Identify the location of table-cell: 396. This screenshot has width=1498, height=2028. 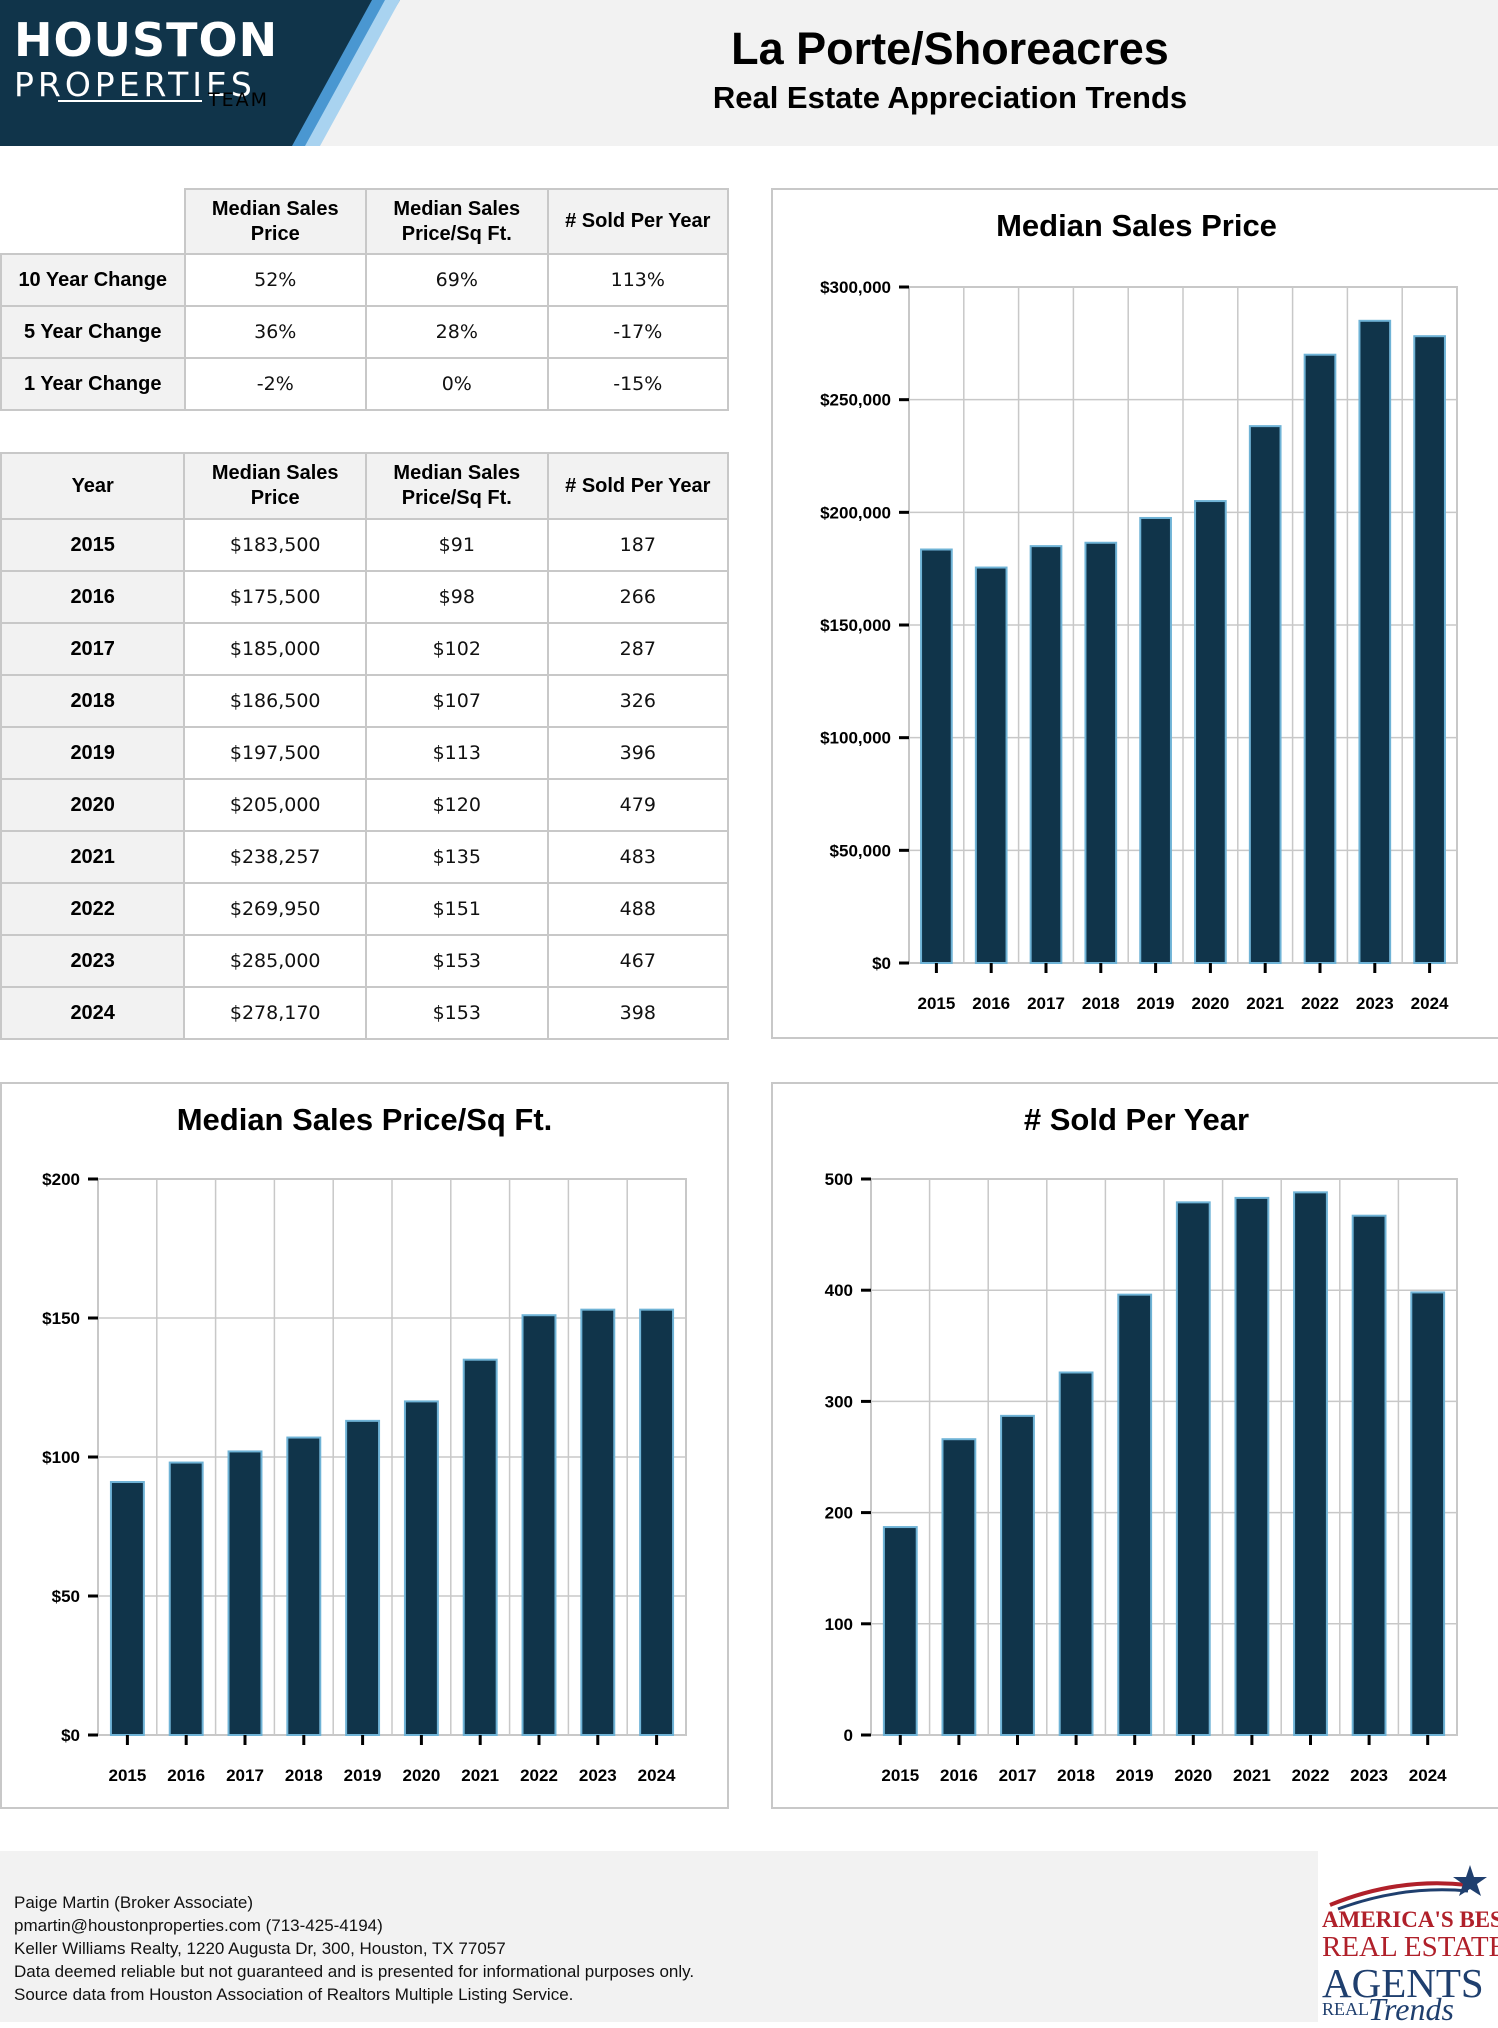
(638, 753).